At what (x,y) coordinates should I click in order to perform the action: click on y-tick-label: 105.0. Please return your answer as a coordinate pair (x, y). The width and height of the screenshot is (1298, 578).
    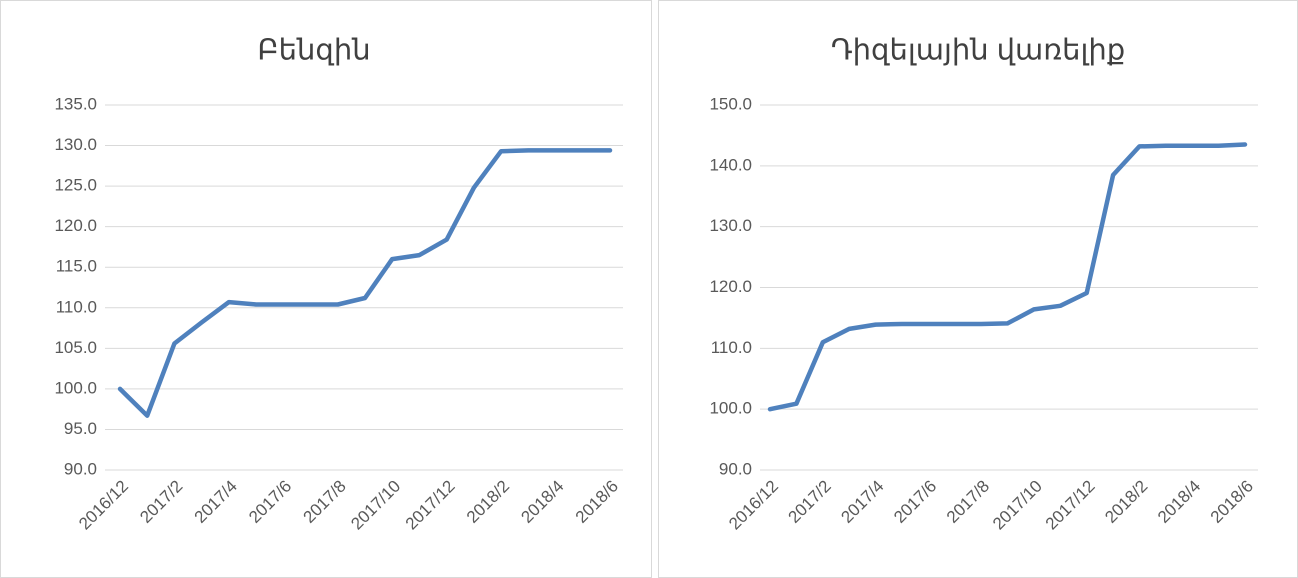
    Looking at the image, I should click on (75, 347).